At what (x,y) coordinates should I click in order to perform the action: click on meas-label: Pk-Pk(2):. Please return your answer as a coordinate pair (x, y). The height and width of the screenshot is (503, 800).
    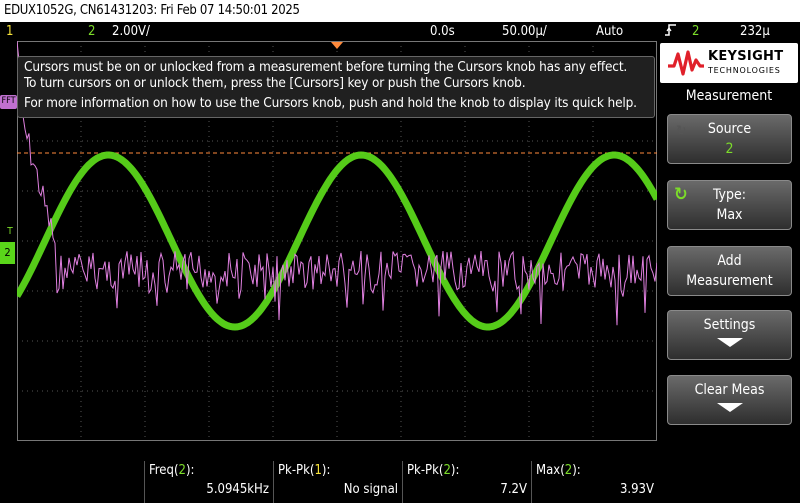
    Looking at the image, I should click on (433, 470).